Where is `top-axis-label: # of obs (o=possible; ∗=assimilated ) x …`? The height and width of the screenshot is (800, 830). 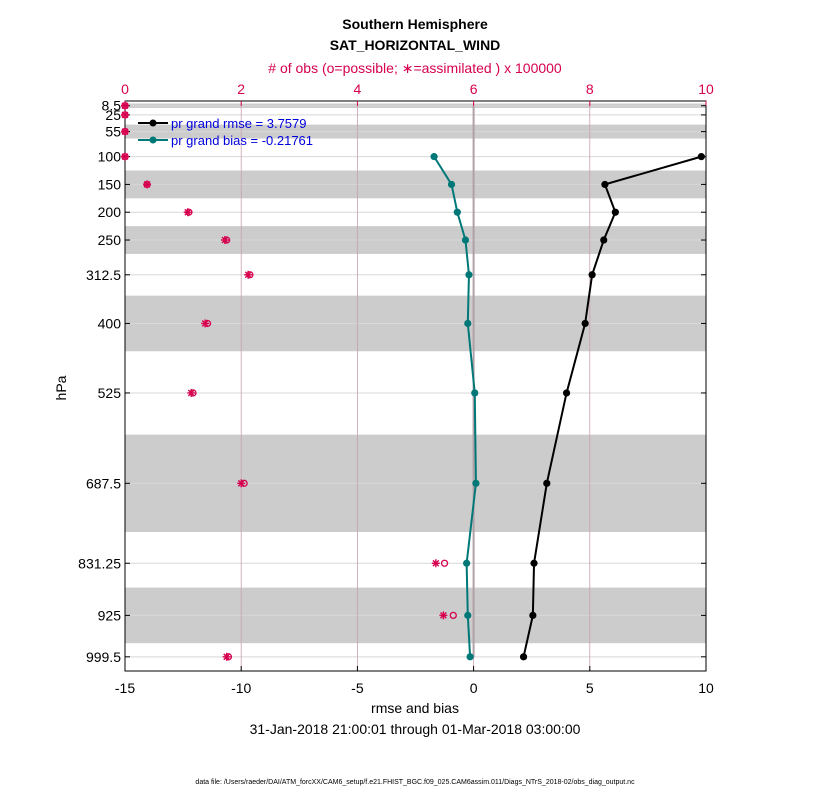
top-axis-label: # of obs (o=possible; ∗=assimilated ) x … is located at coordinates (415, 68).